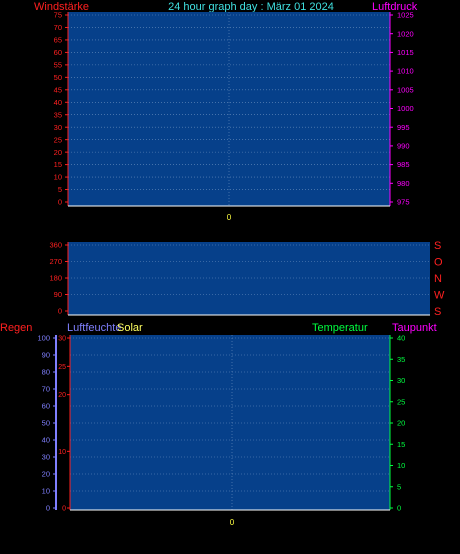 The height and width of the screenshot is (554, 460). Describe the element at coordinates (403, 183) in the screenshot. I see `tick-label: 980` at that location.